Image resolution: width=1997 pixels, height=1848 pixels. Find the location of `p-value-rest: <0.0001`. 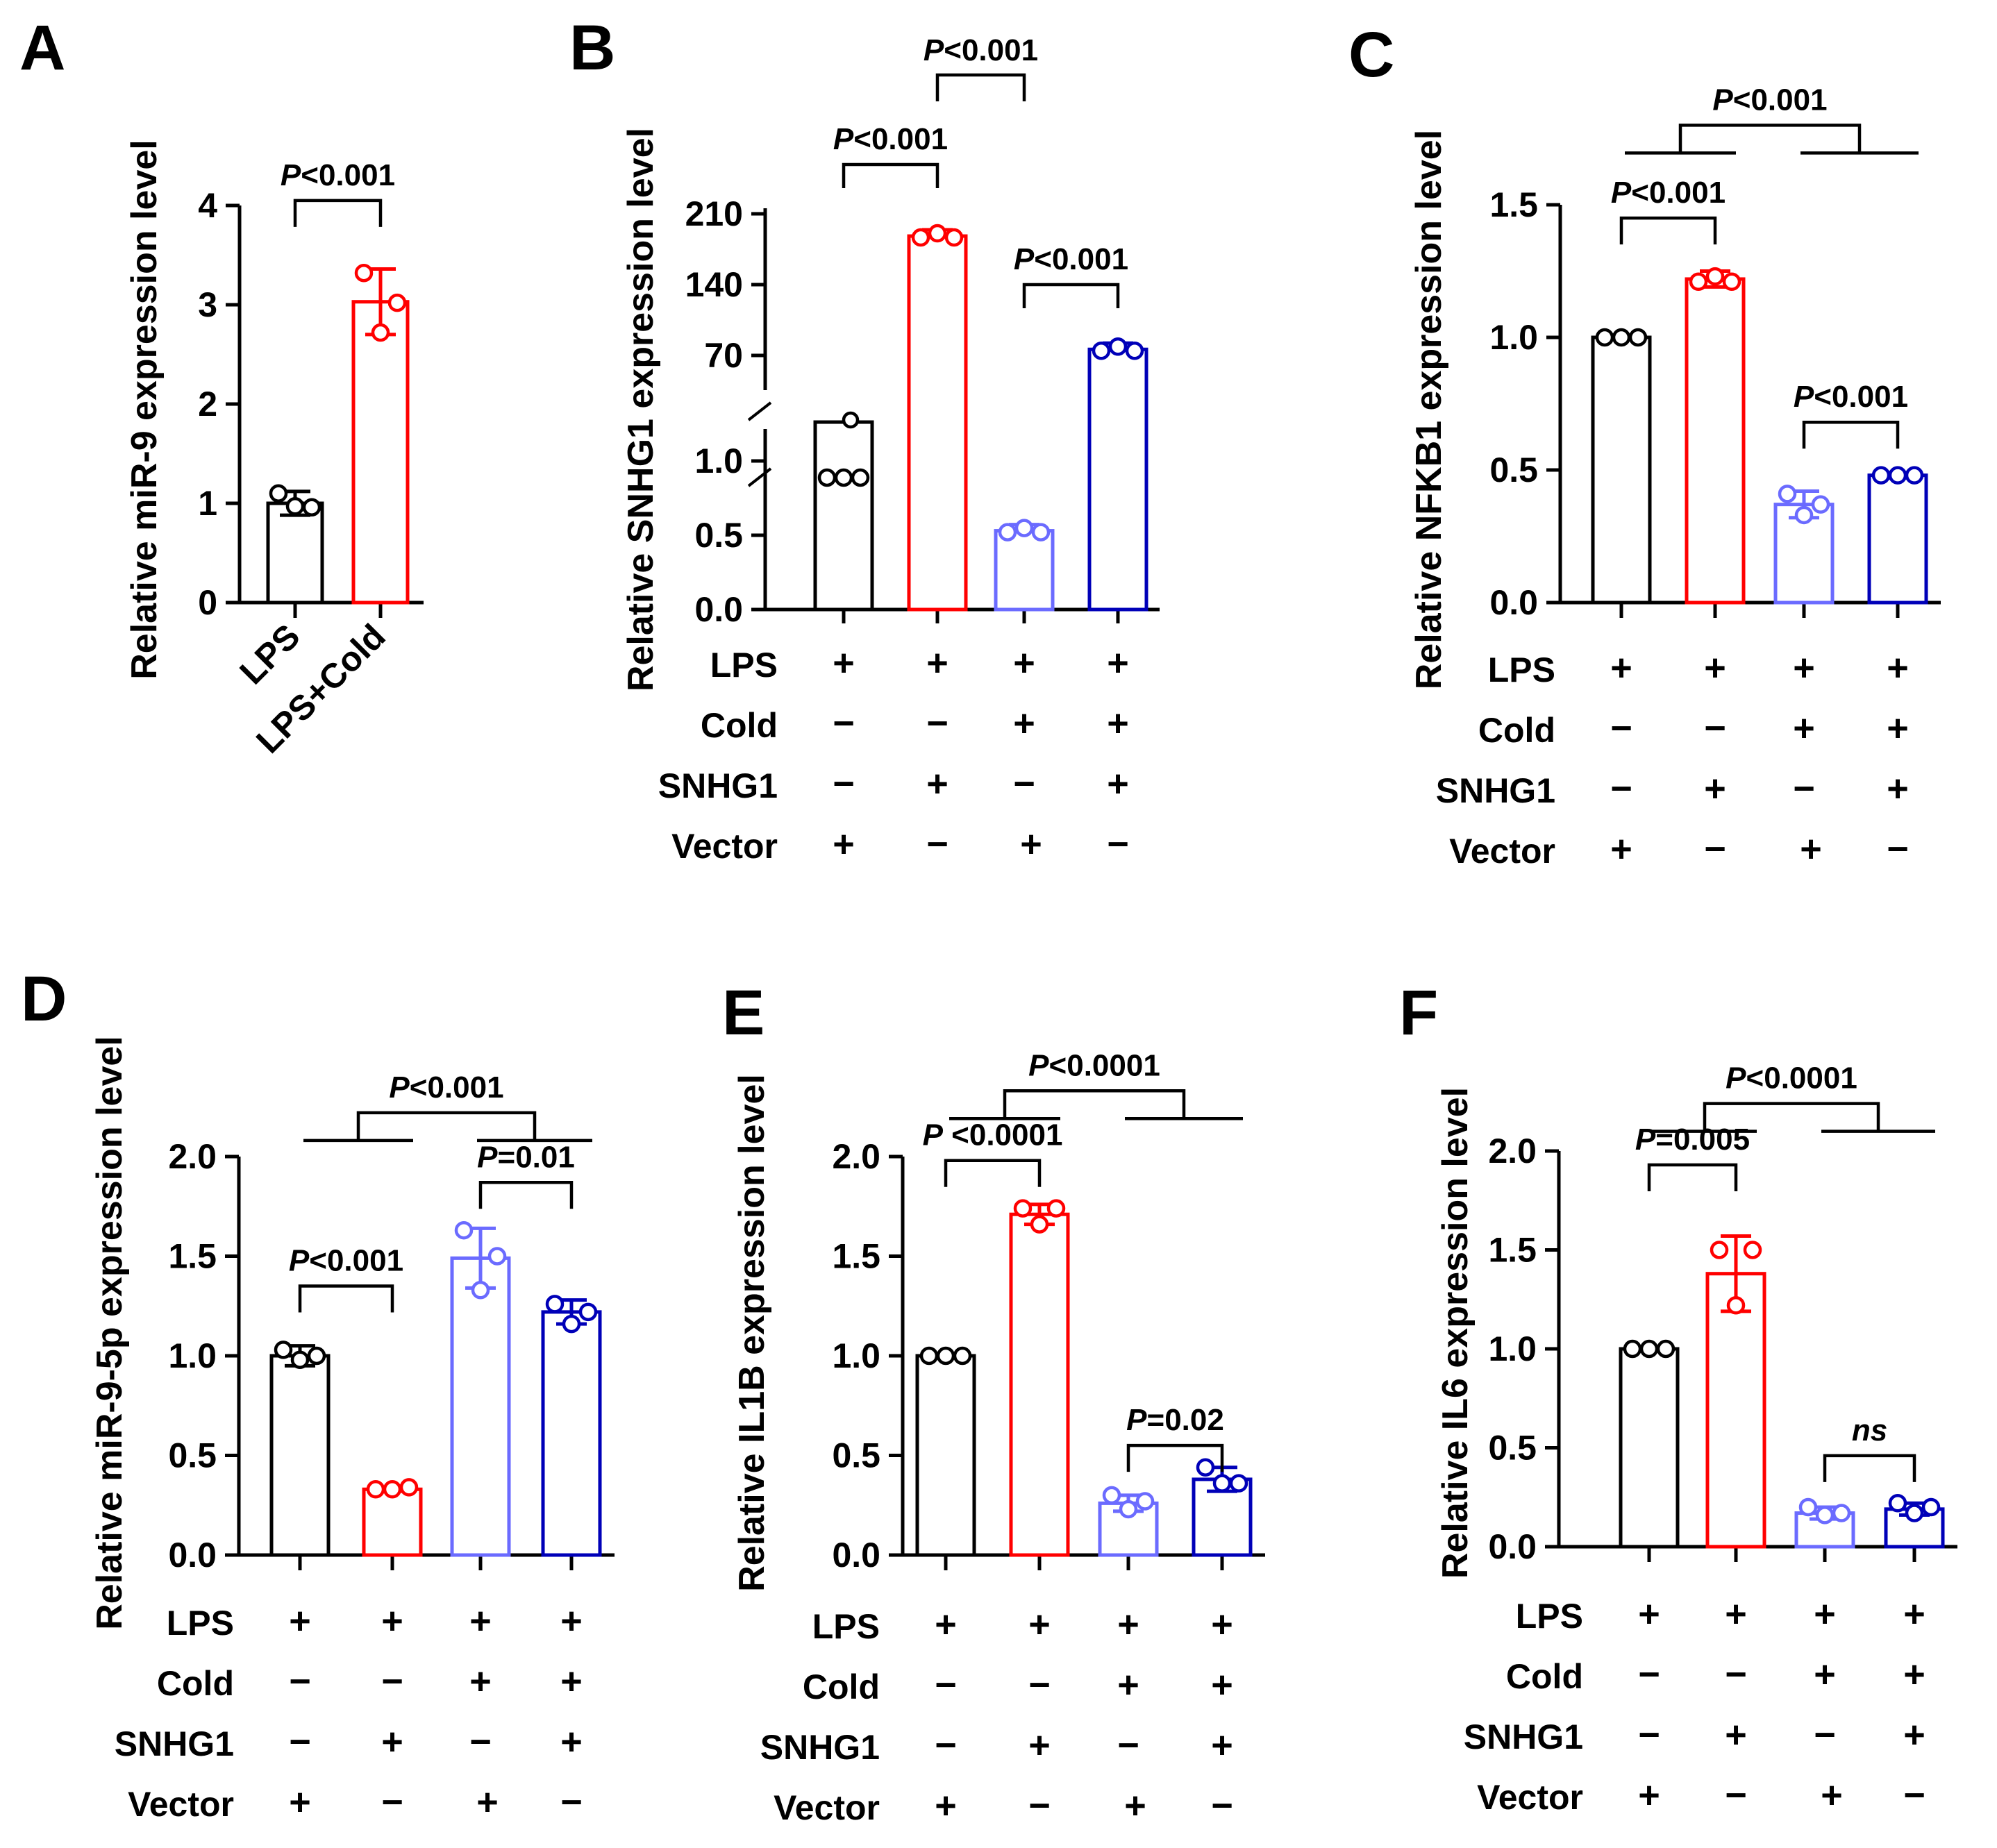

p-value-rest: <0.0001 is located at coordinates (1802, 1078).